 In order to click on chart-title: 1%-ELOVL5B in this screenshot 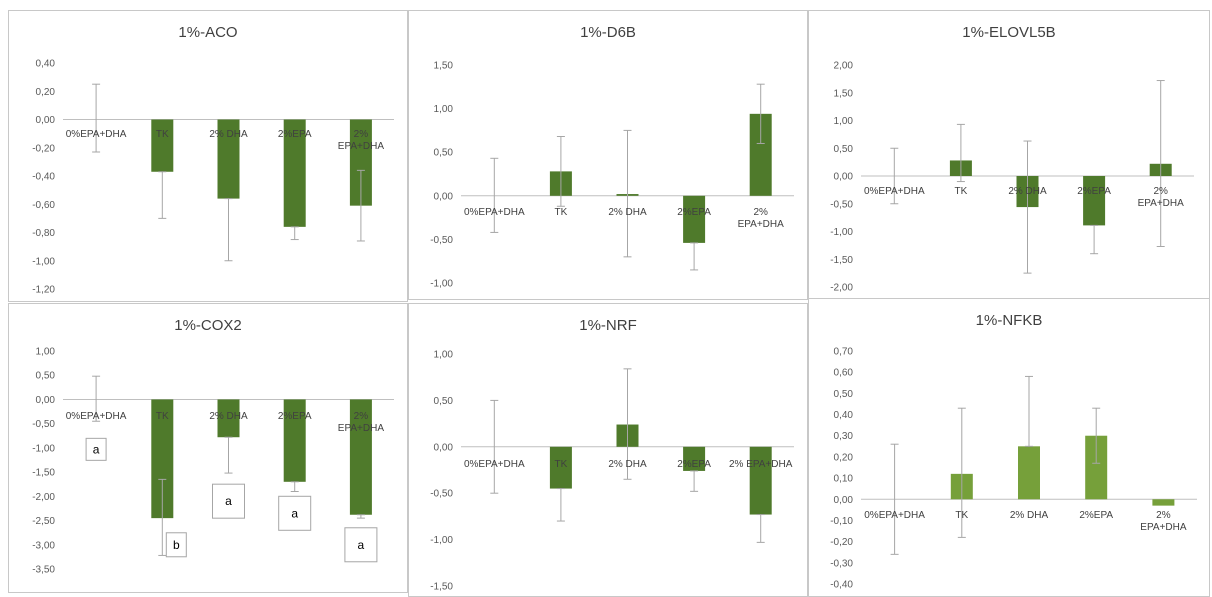, I will do `click(1008, 32)`.